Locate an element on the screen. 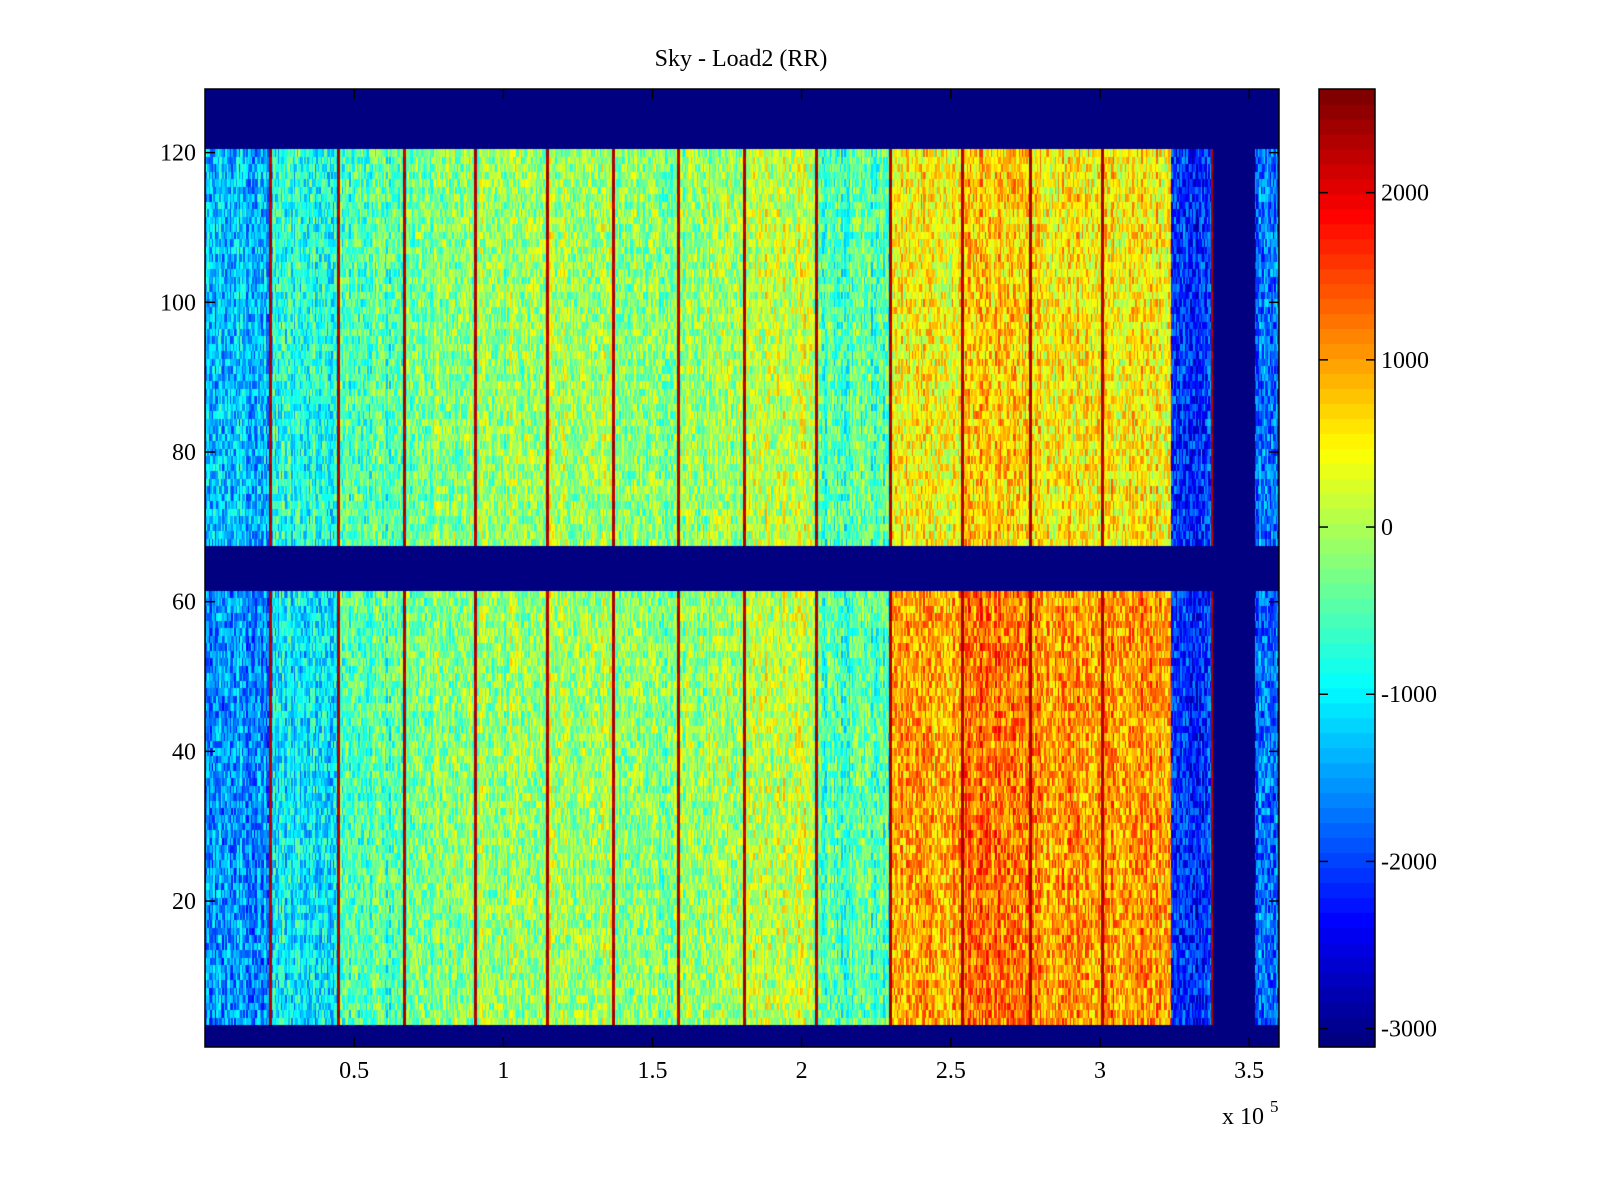 The width and height of the screenshot is (1600, 1200). x-tick-label: 1 is located at coordinates (503, 1071).